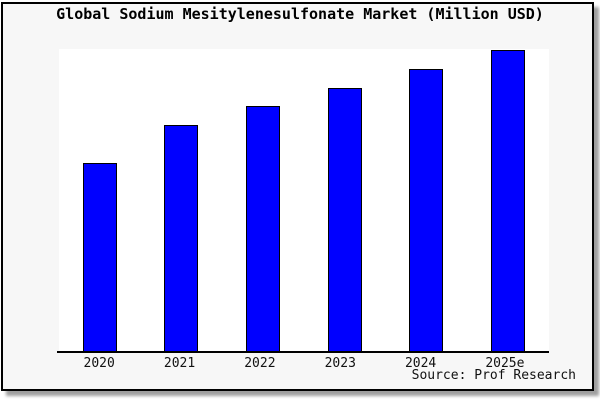 This screenshot has width=600, height=400. Describe the element at coordinates (99, 363) in the screenshot. I see `x-tick-label-2020: 2020` at that location.